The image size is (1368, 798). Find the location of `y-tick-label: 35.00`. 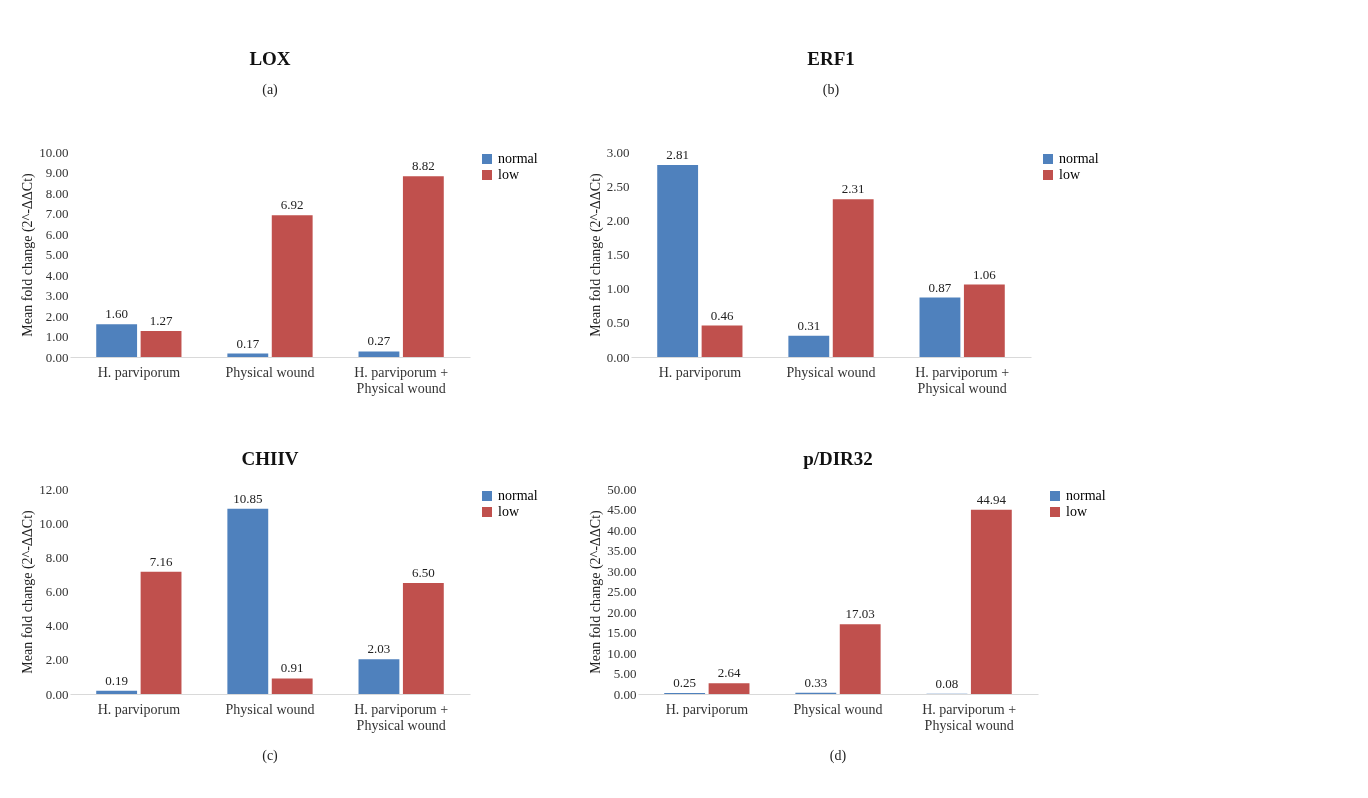

y-tick-label: 35.00 is located at coordinates (622, 550).